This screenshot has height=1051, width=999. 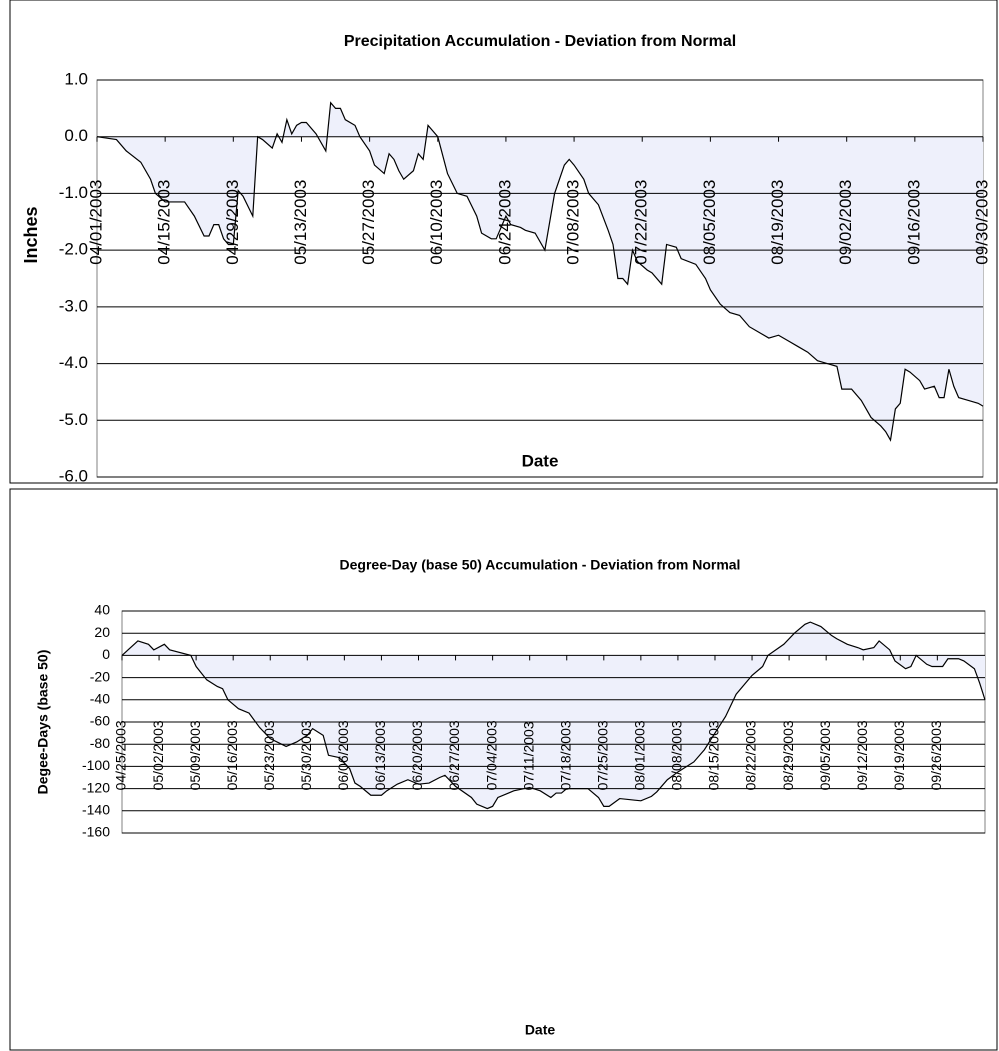 I want to click on y-tick-label: -20, so click(x=100, y=676).